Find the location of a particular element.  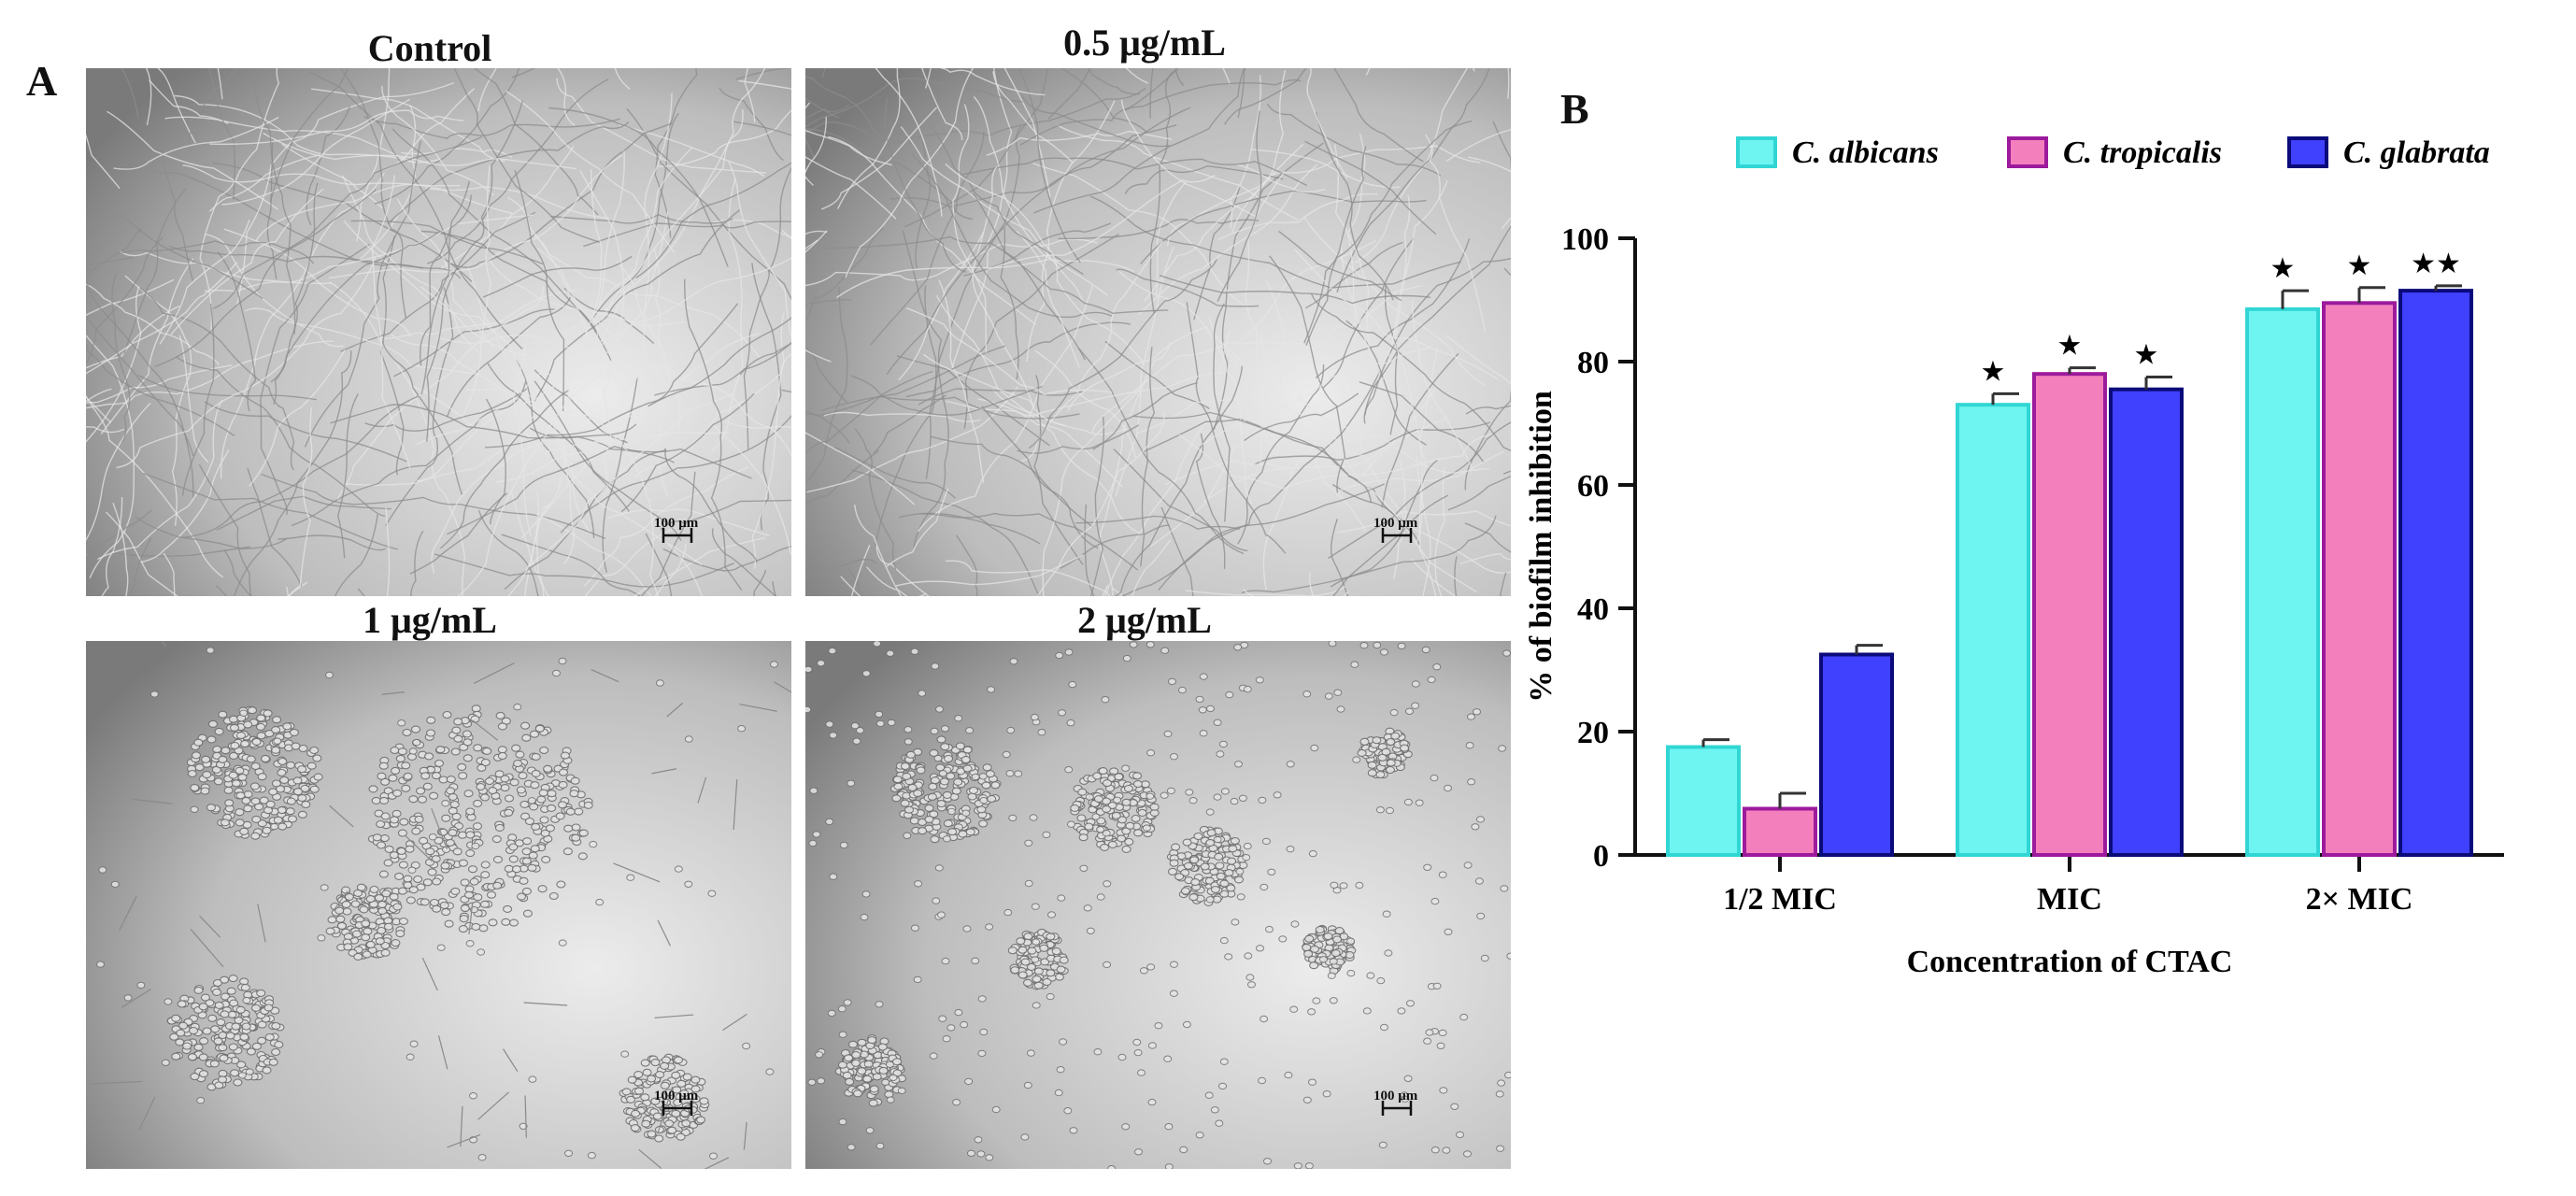

panel-b-letter: B is located at coordinates (1575, 109).